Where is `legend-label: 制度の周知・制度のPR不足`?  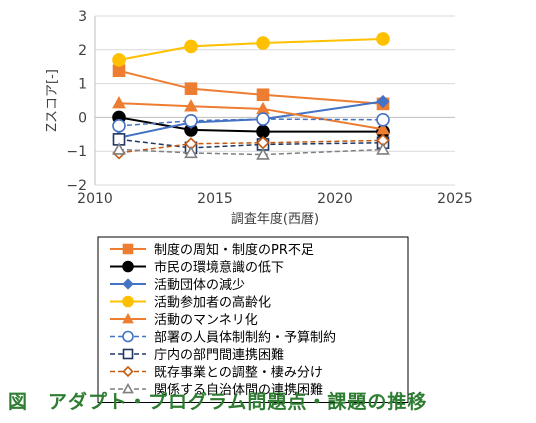 legend-label: 制度の周知・制度のPR不足 is located at coordinates (234, 250).